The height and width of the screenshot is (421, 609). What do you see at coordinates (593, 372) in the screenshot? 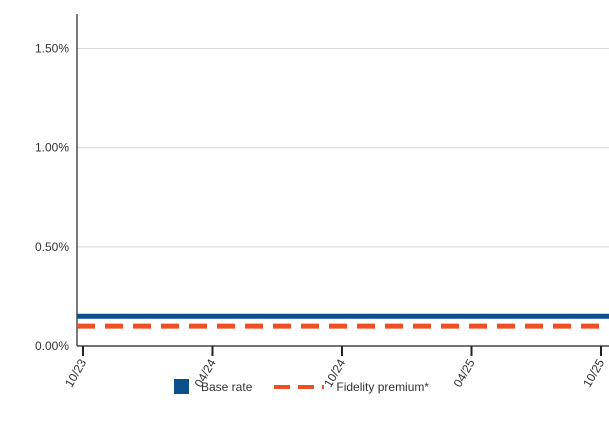
I see `x-tick-label: 10/25` at bounding box center [593, 372].